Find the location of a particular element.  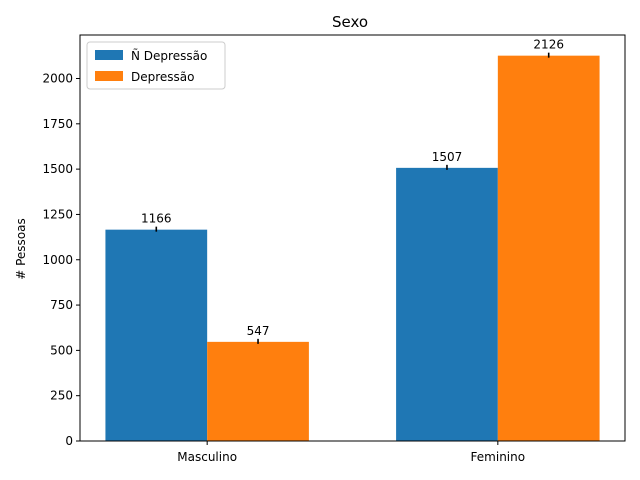

y-axis: 0 250 500 750 1000 1250 1500 1750 2000 is located at coordinates (61, 260).